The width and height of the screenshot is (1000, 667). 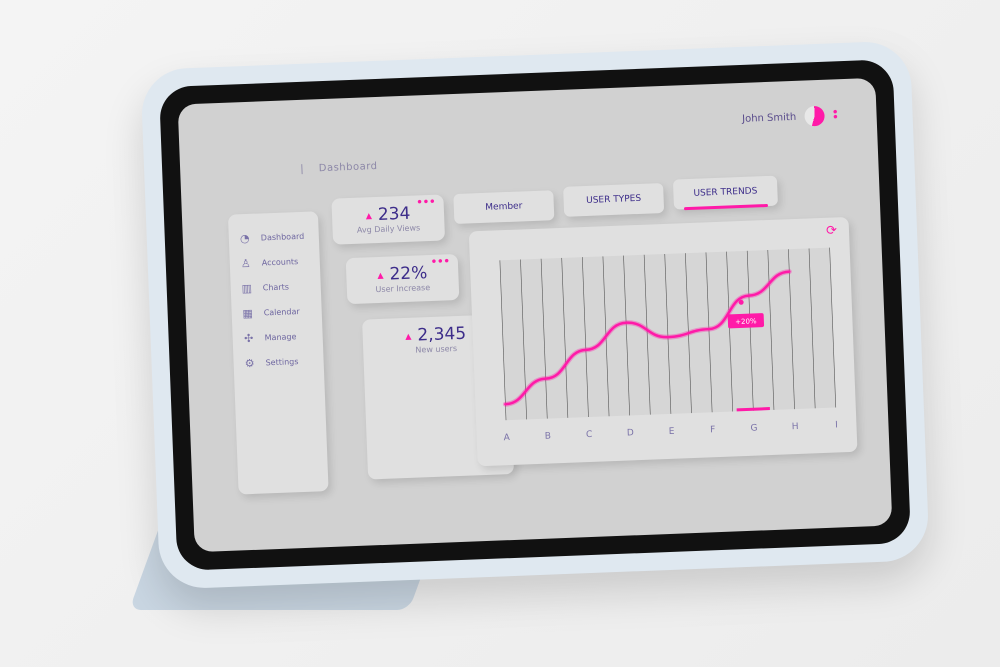 I want to click on sidebar-item-calendar: ▦ Calendar, so click(x=276, y=313).